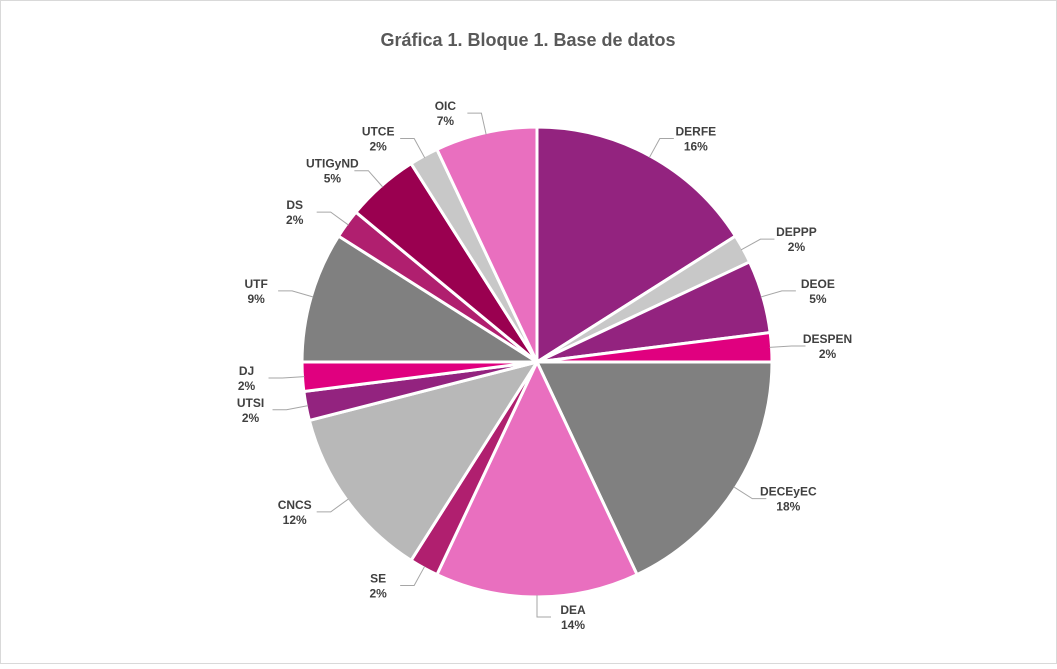  Describe the element at coordinates (446, 106) in the screenshot. I see `slice-label: OIC` at that location.